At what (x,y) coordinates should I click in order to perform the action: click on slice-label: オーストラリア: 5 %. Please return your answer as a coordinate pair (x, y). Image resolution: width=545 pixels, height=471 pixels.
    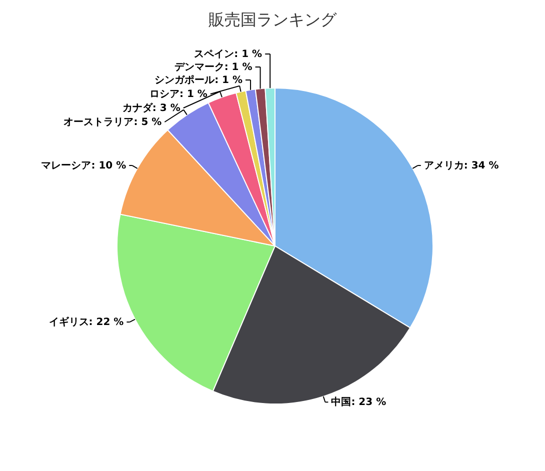
    Looking at the image, I should click on (113, 122).